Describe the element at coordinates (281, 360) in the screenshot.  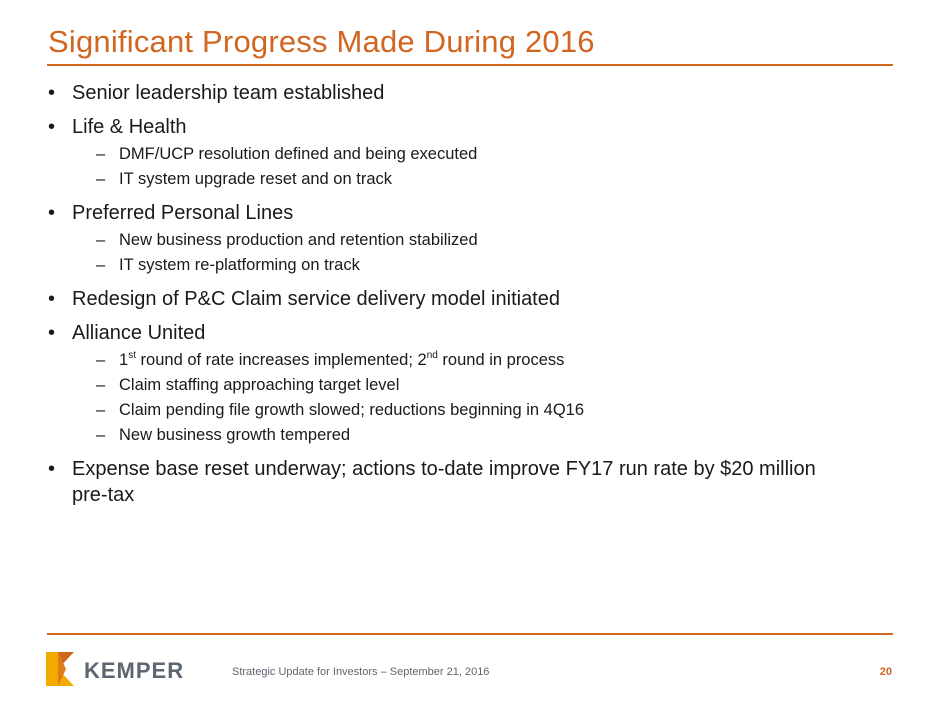
I see `sub-bullet-text: round of rate increases implemented; 2` at that location.